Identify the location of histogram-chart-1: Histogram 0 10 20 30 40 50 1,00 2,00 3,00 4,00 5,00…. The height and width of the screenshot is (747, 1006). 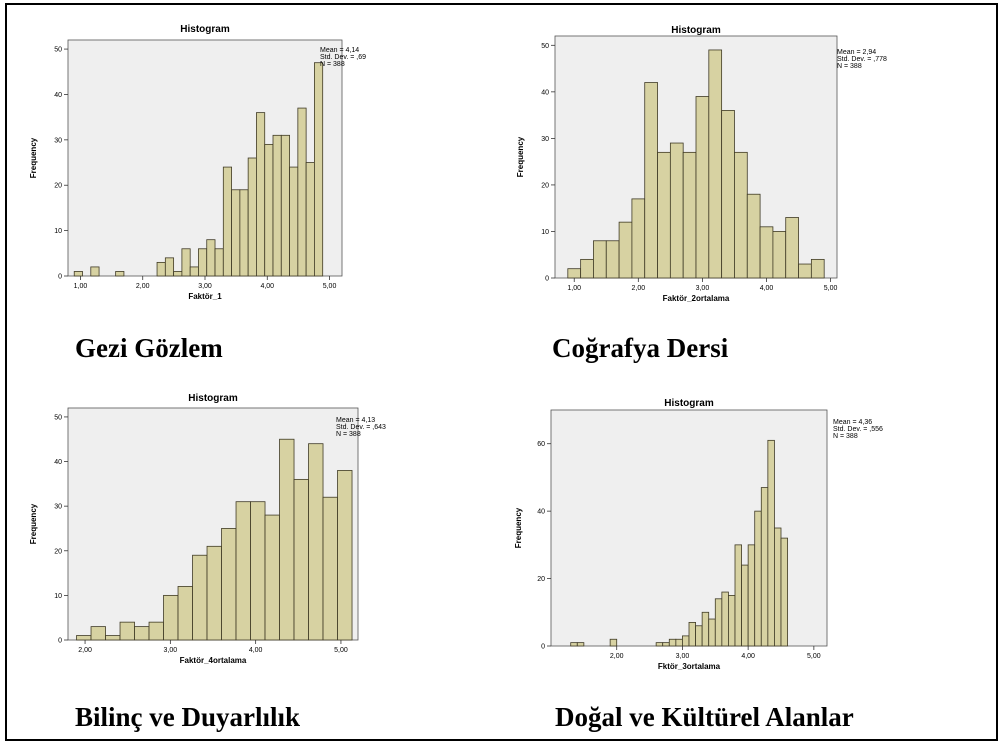
(186, 162).